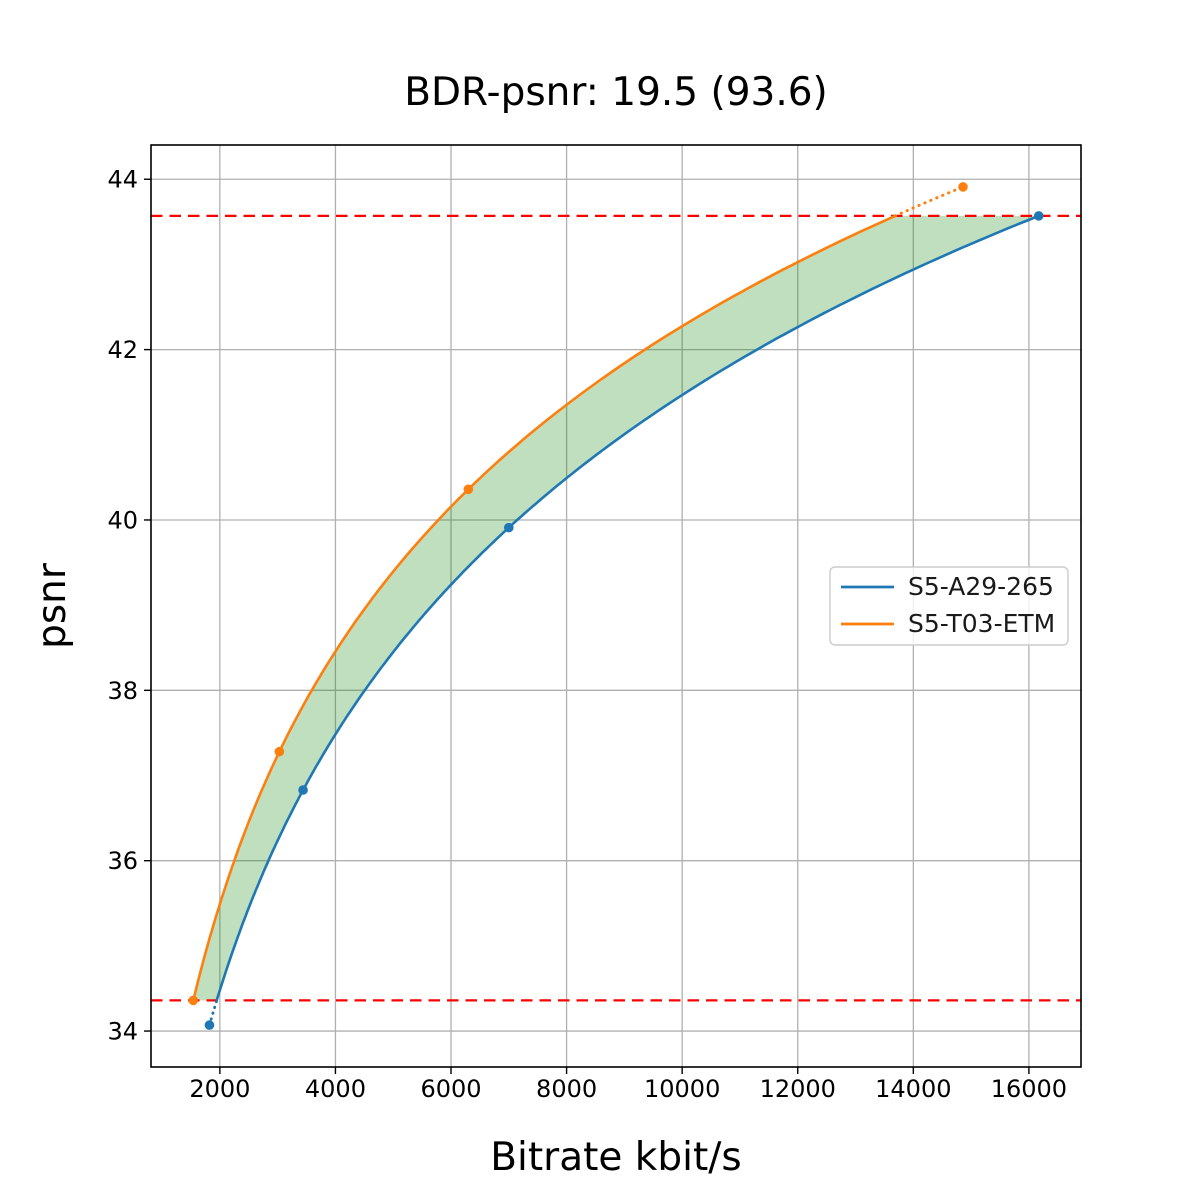 The width and height of the screenshot is (1200, 1200). What do you see at coordinates (122, 861) in the screenshot?
I see `y-tick-label: 36` at bounding box center [122, 861].